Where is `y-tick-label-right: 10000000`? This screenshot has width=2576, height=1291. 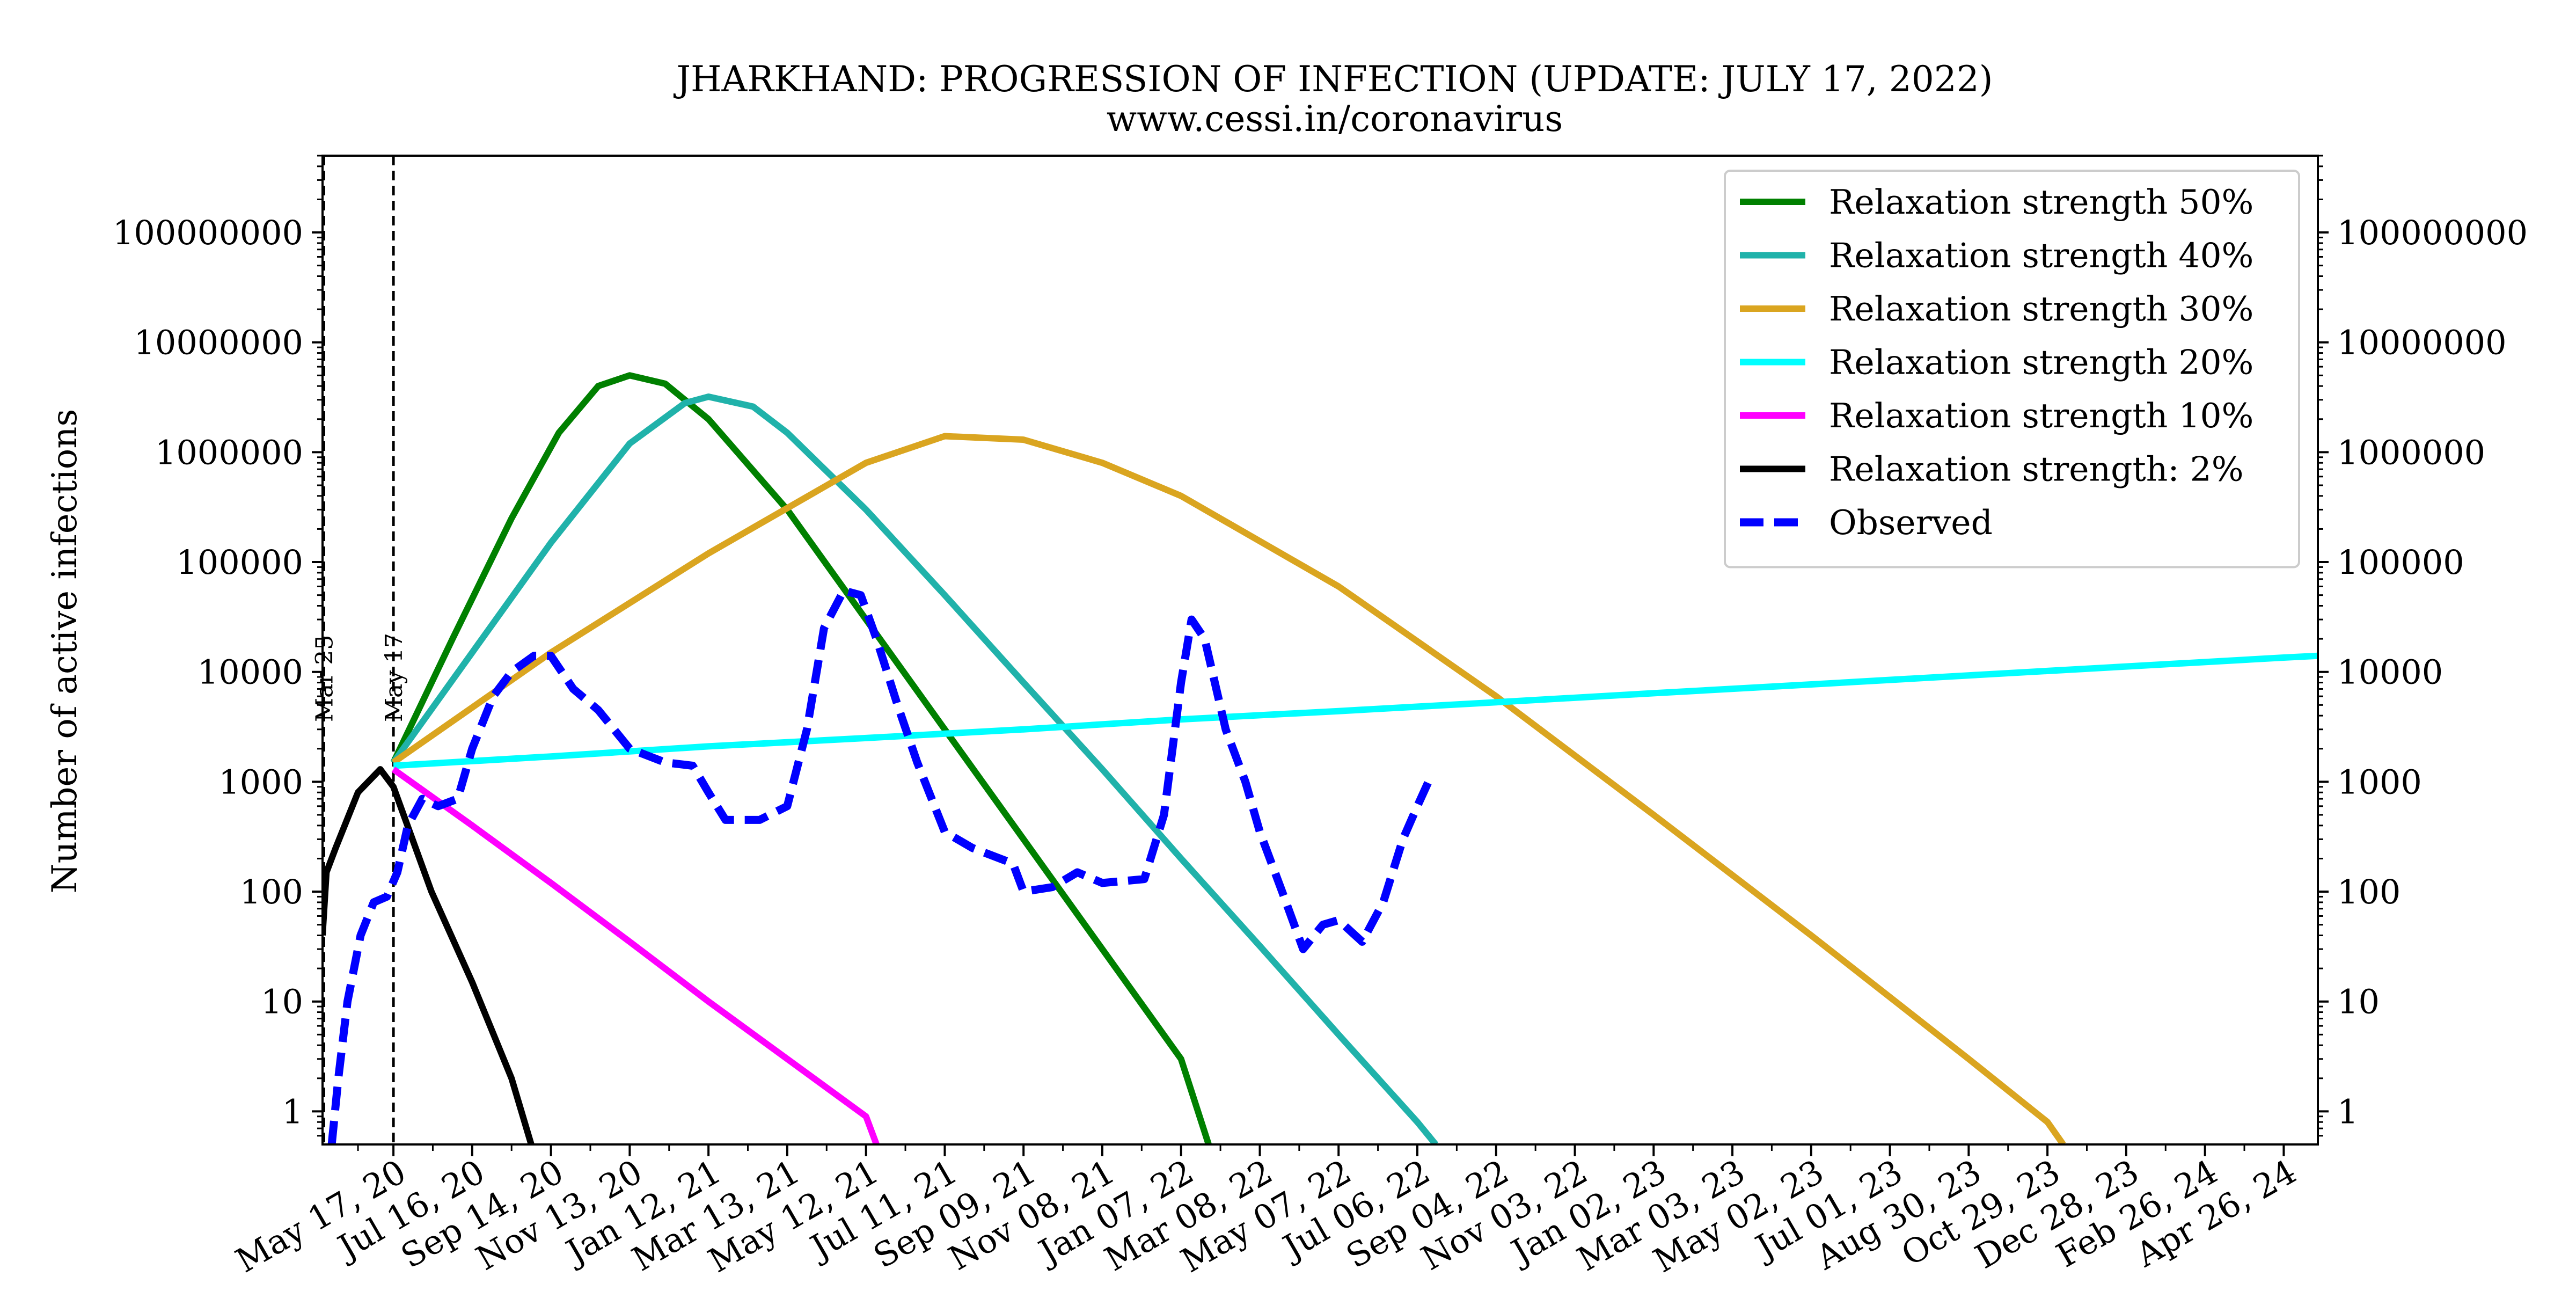
y-tick-label-right: 10000000 is located at coordinates (2422, 342).